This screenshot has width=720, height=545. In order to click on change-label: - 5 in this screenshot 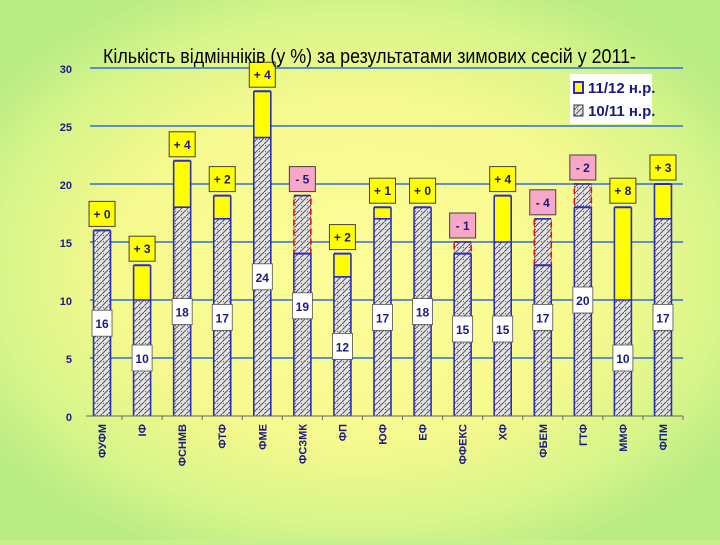, I will do `click(302, 180)`.